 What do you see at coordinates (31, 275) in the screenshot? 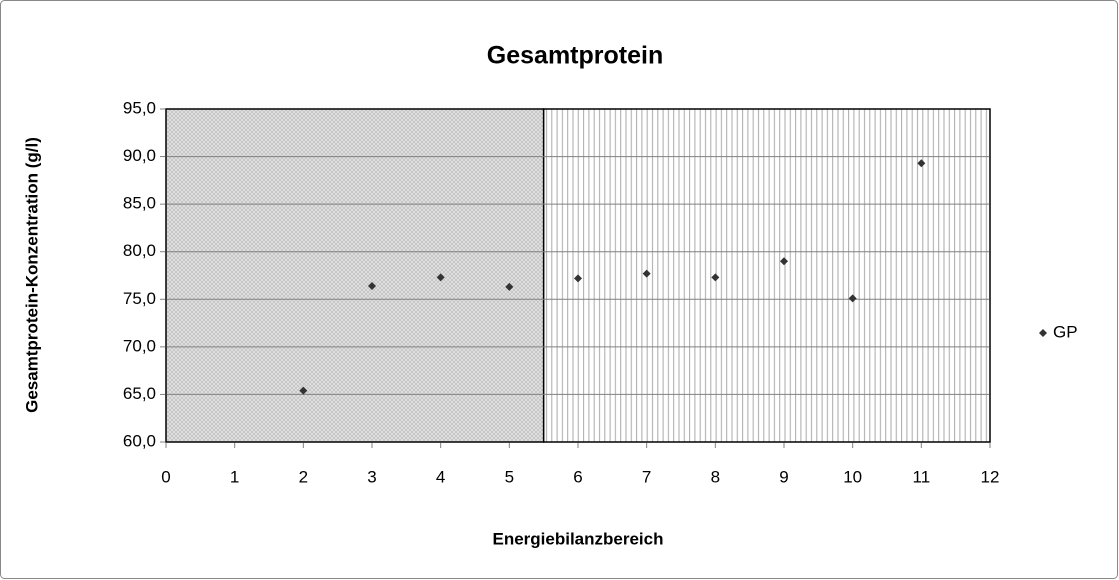
I see `y-axis-label: Gesamtprotein-Konzentration (g/l)` at bounding box center [31, 275].